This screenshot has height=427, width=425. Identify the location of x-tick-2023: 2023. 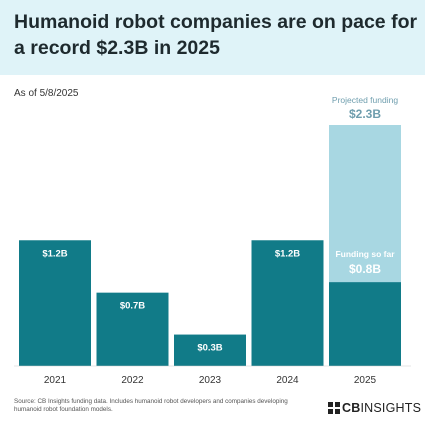
(210, 380).